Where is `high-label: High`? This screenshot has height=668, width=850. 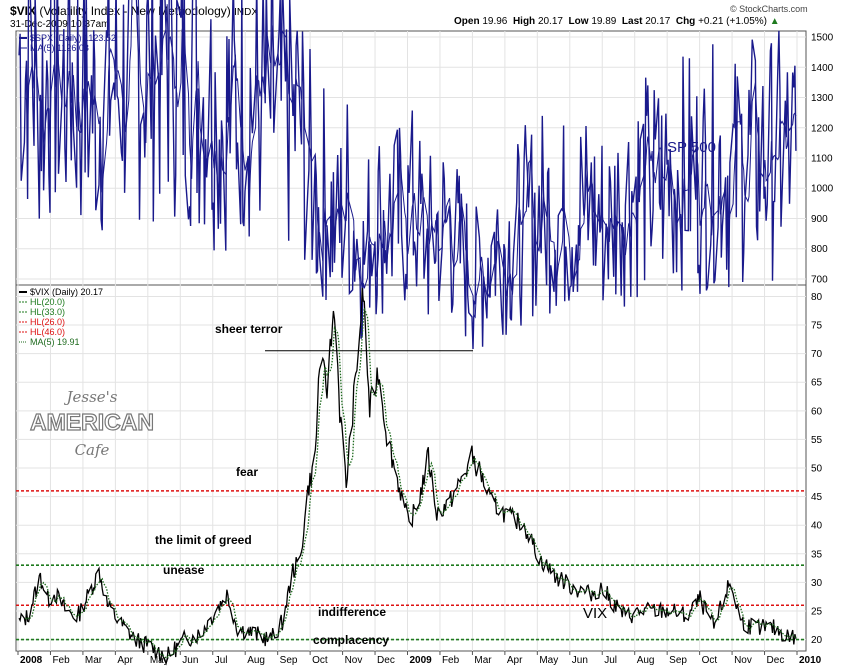
high-label: High is located at coordinates (524, 21).